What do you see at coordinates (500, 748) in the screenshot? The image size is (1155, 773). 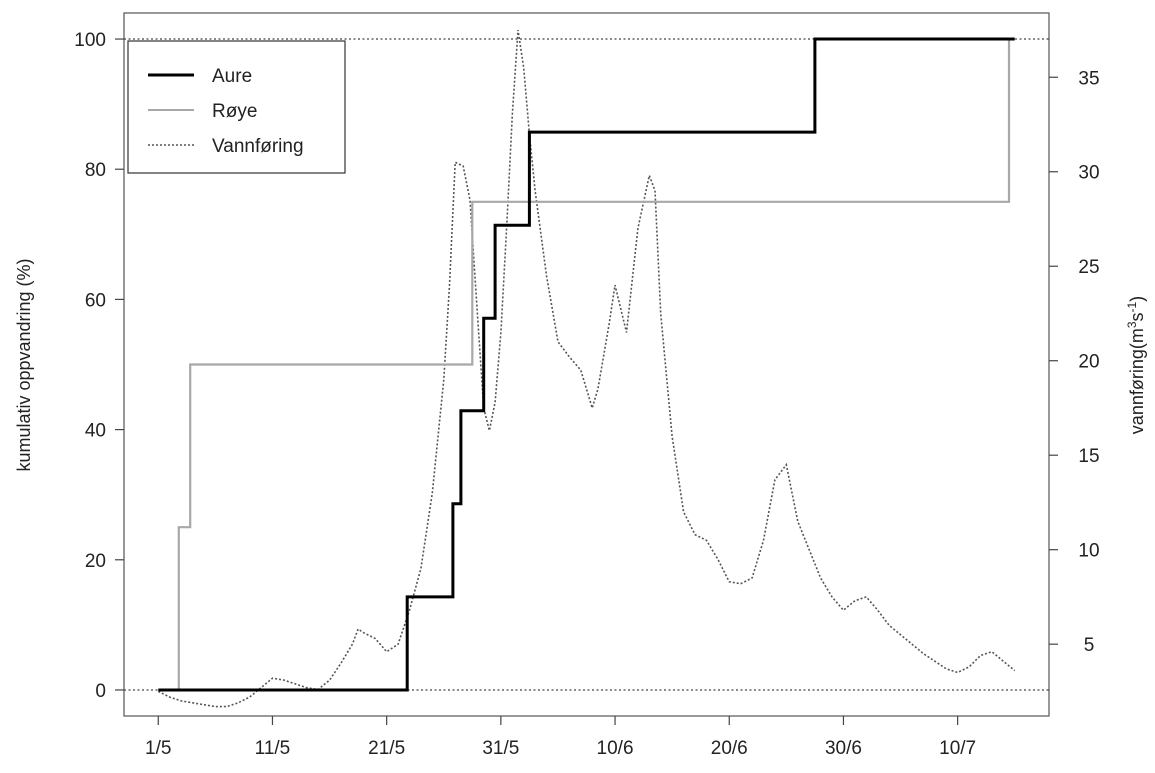 I see `x-tick-label-31/5: 31/5` at bounding box center [500, 748].